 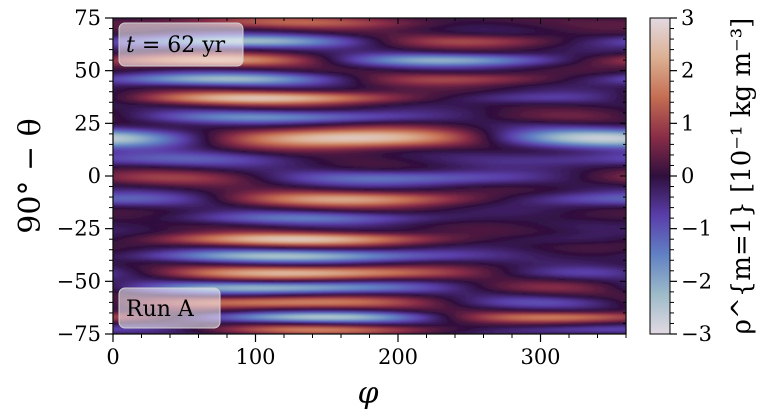 I want to click on y-tick-label: 75, so click(x=87, y=18).